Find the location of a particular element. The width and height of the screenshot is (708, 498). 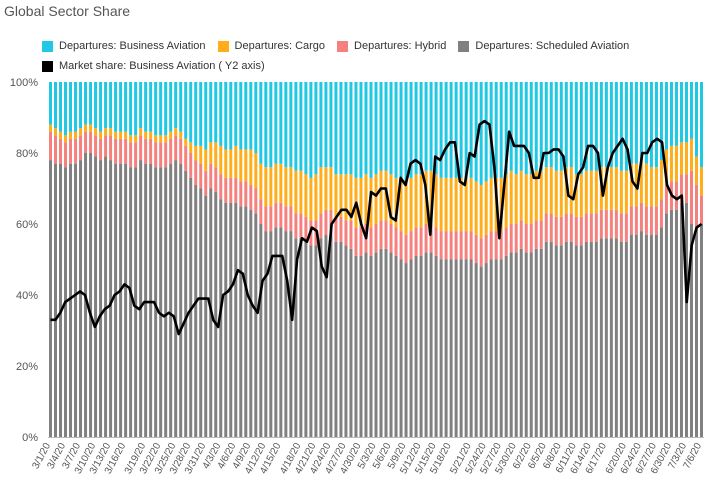

legend-label-hybrid: Departures: Hybrid is located at coordinates (400, 46).